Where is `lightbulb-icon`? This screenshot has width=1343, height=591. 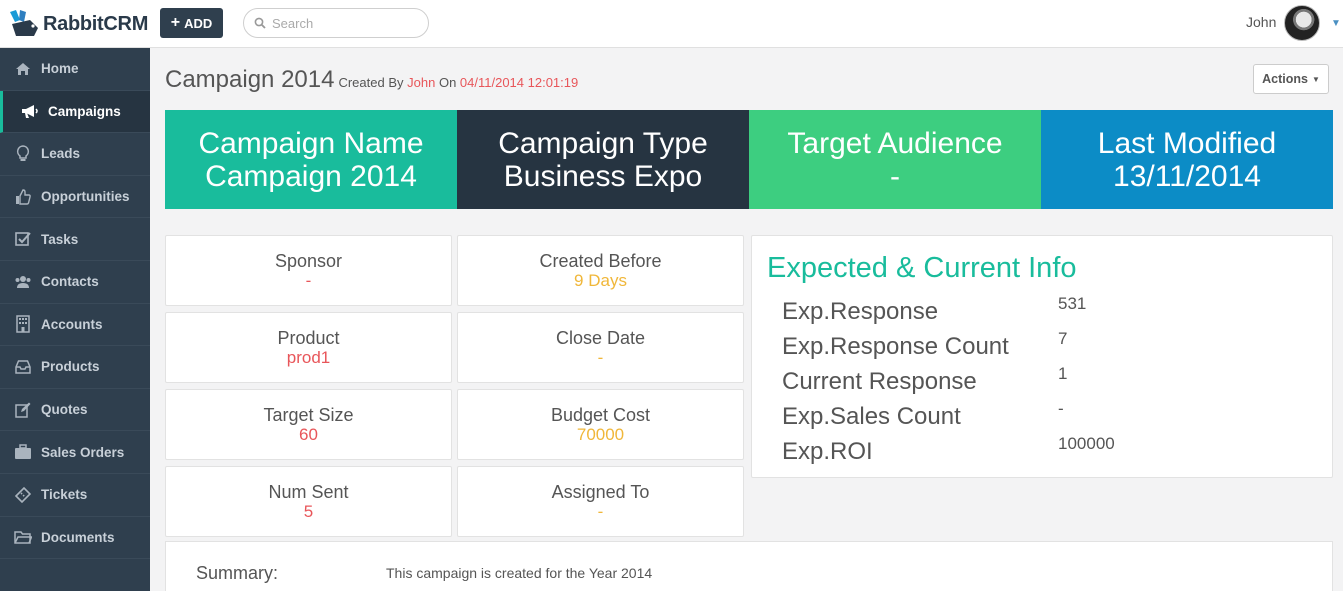
lightbulb-icon is located at coordinates (23, 154).